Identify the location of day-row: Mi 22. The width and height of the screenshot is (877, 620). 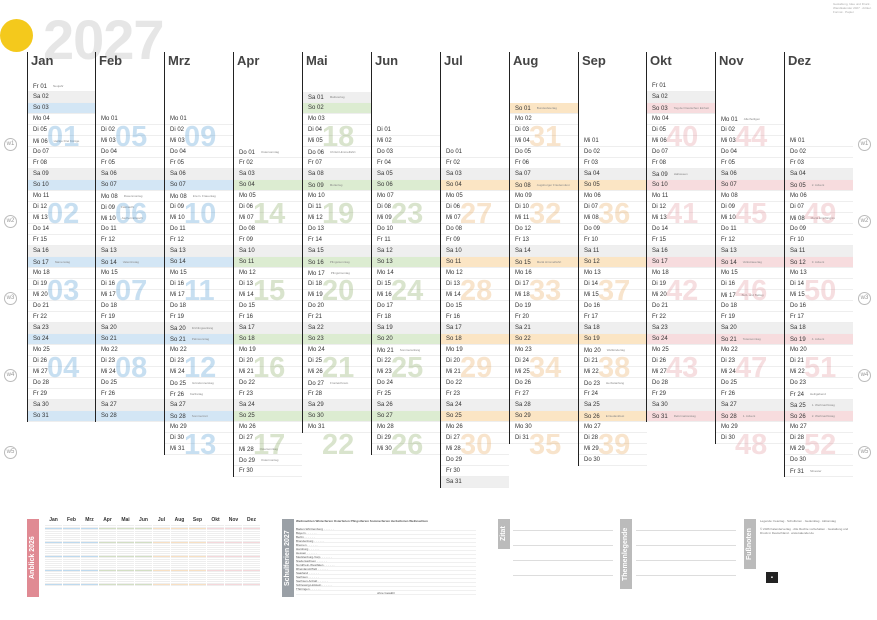
(612, 372).